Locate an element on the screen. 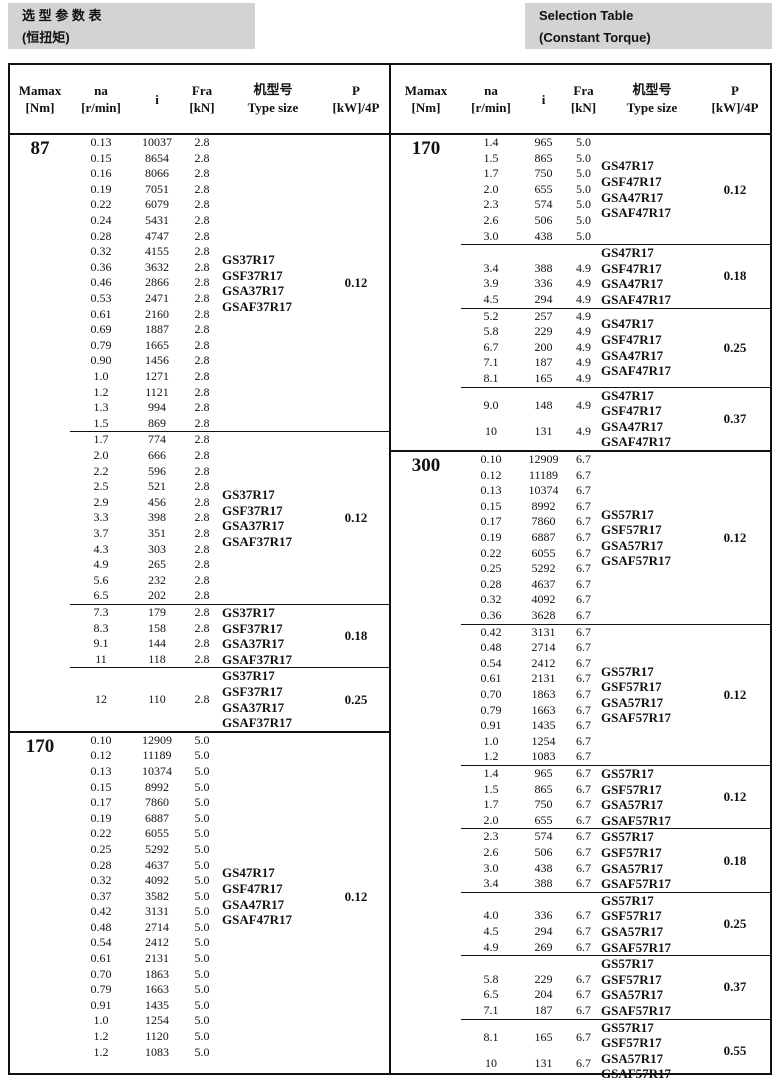 The image size is (780, 1082). table-row: 0.13 10037 2.8 is located at coordinates (146, 143).